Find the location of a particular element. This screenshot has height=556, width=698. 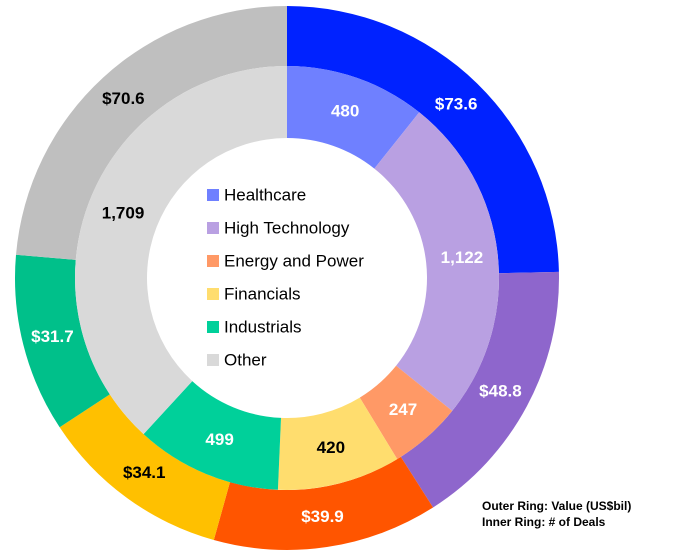

data-label: $31.7 is located at coordinates (52, 336).